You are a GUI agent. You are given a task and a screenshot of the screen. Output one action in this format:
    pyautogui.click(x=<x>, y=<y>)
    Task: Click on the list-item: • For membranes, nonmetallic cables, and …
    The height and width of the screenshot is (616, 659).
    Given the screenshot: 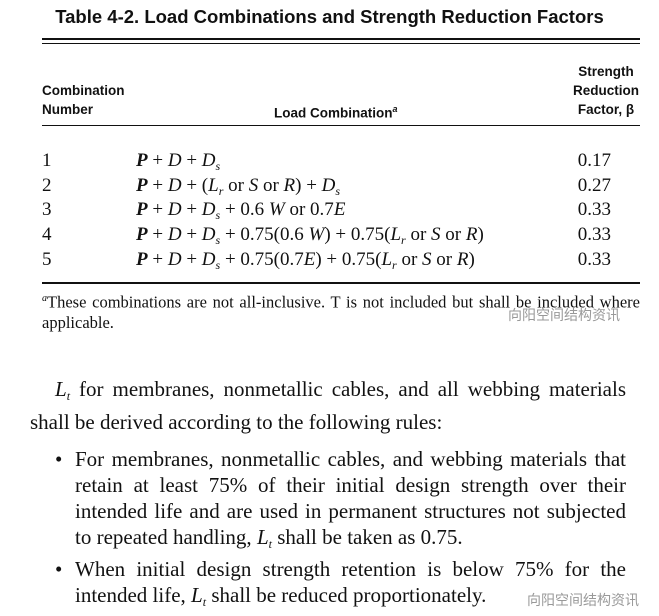 What is the action you would take?
    pyautogui.click(x=340, y=499)
    